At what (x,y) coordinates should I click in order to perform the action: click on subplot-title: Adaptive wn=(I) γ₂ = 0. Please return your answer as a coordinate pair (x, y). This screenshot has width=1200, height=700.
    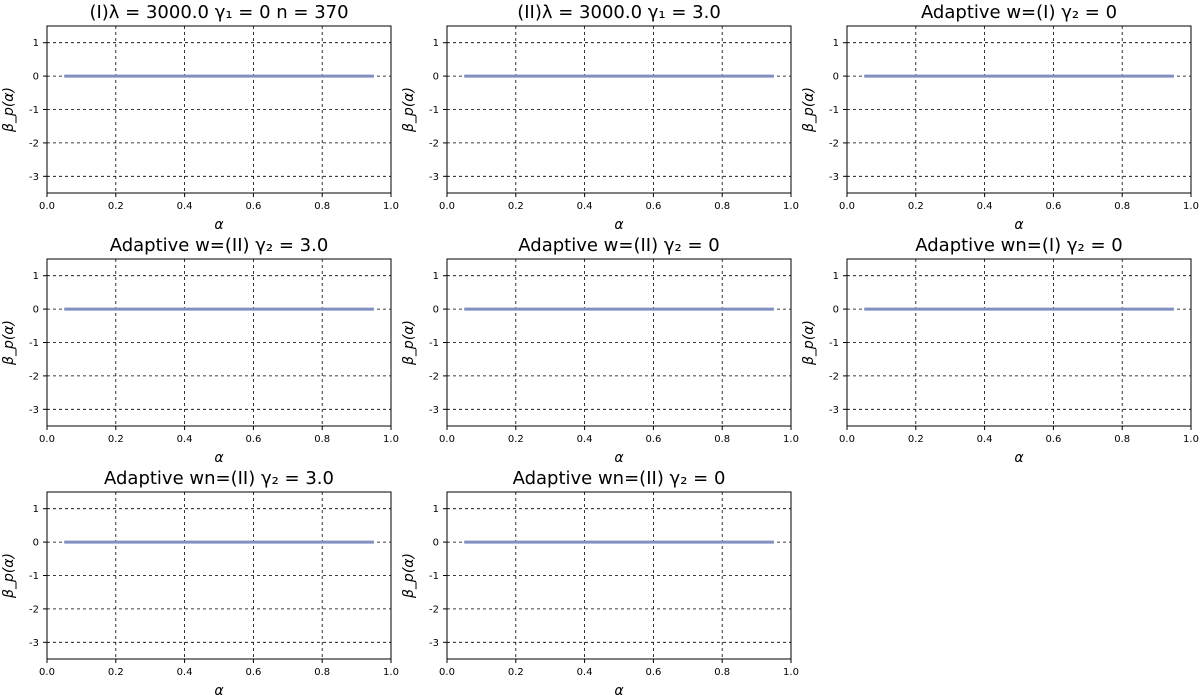
    Looking at the image, I should click on (1019, 245).